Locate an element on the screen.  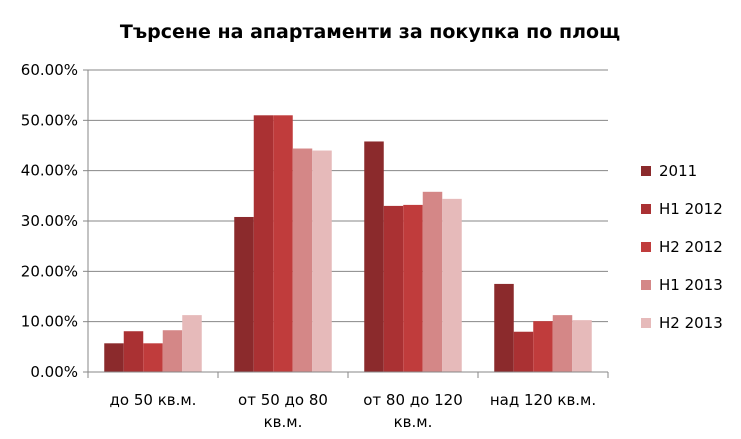
legend-label: H1 2013 is located at coordinates (691, 285).